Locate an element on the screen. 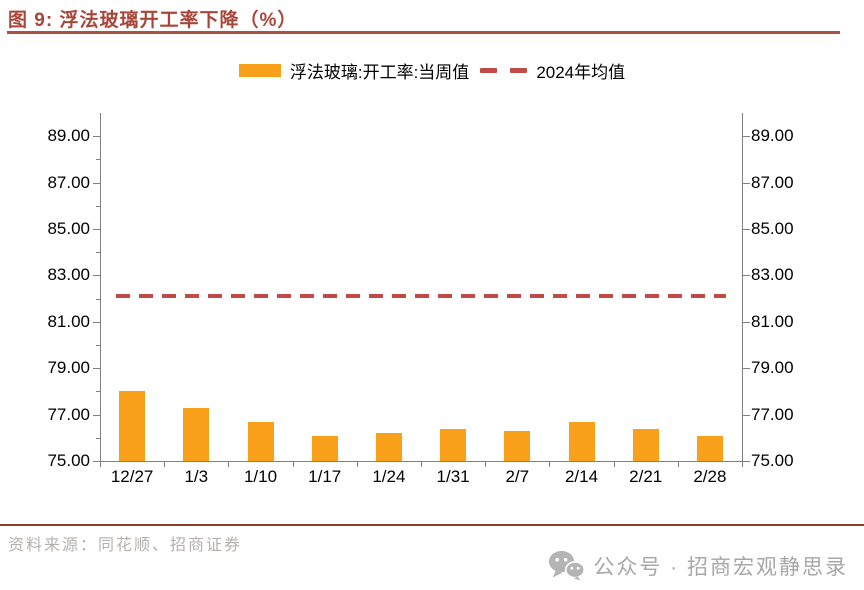 This screenshot has width=864, height=590. wechat-badge: 公众号 · 招商宏观静思录 is located at coordinates (698, 565).